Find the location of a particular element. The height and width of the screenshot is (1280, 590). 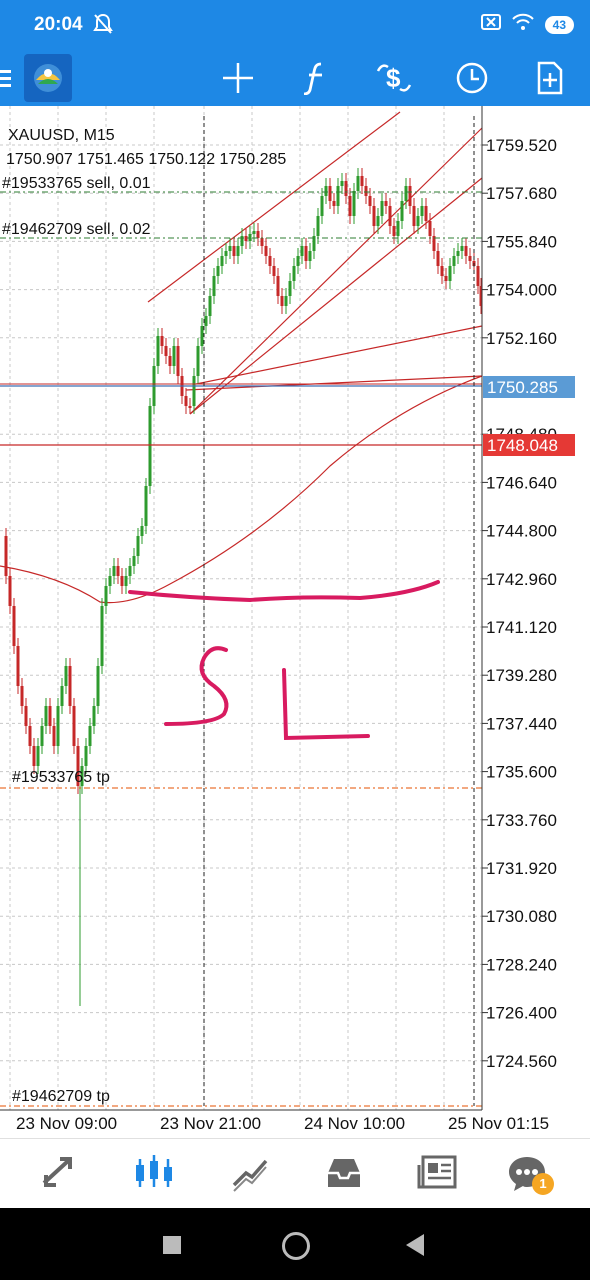

trade-icon: $ is located at coordinates (394, 78).